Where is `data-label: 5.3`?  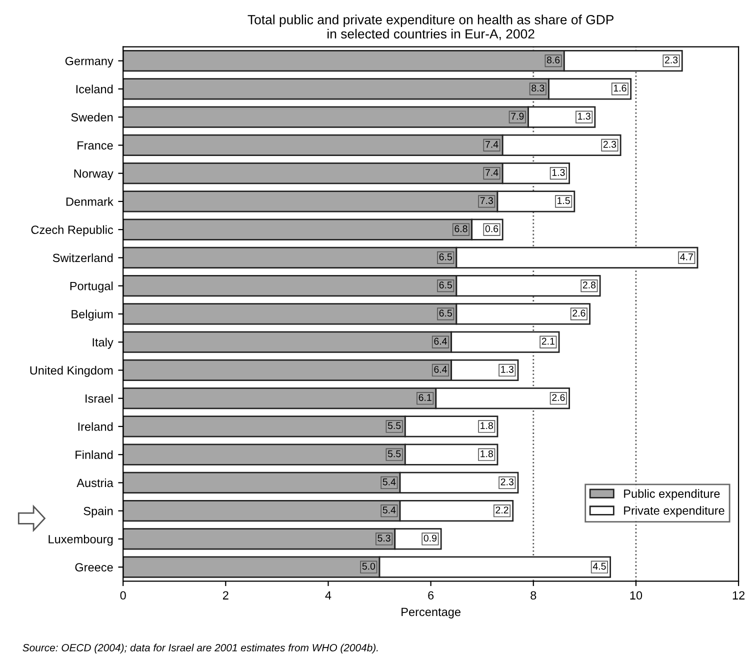 data-label: 5.3 is located at coordinates (384, 538).